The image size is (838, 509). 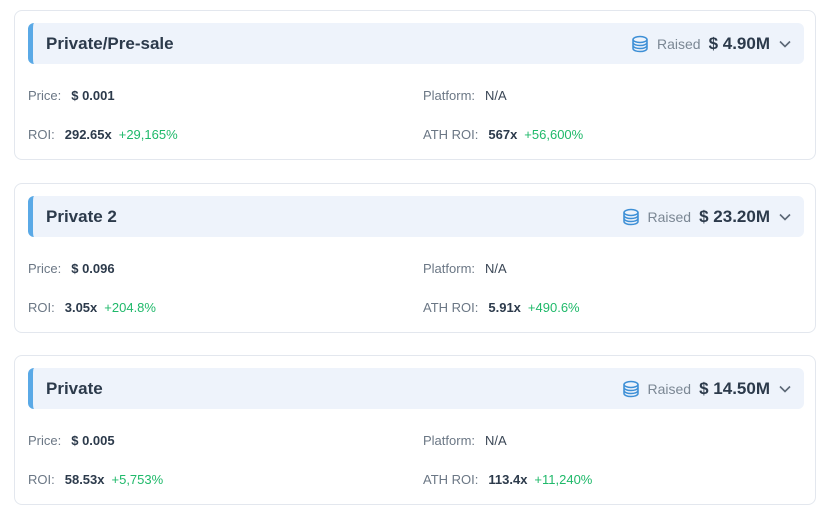 What do you see at coordinates (84, 479) in the screenshot?
I see `roi-value: 58.53x` at bounding box center [84, 479].